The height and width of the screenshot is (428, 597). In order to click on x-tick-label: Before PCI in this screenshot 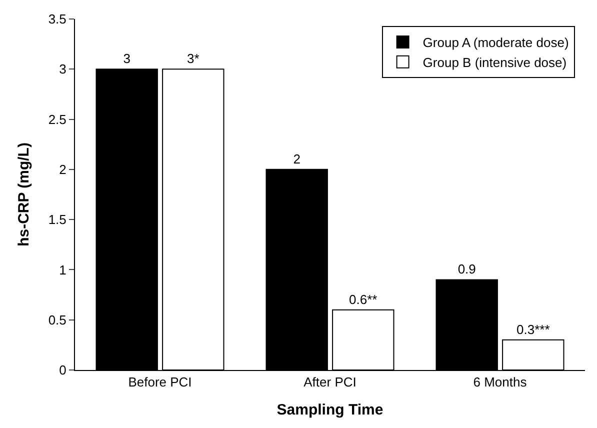, I will do `click(160, 382)`.